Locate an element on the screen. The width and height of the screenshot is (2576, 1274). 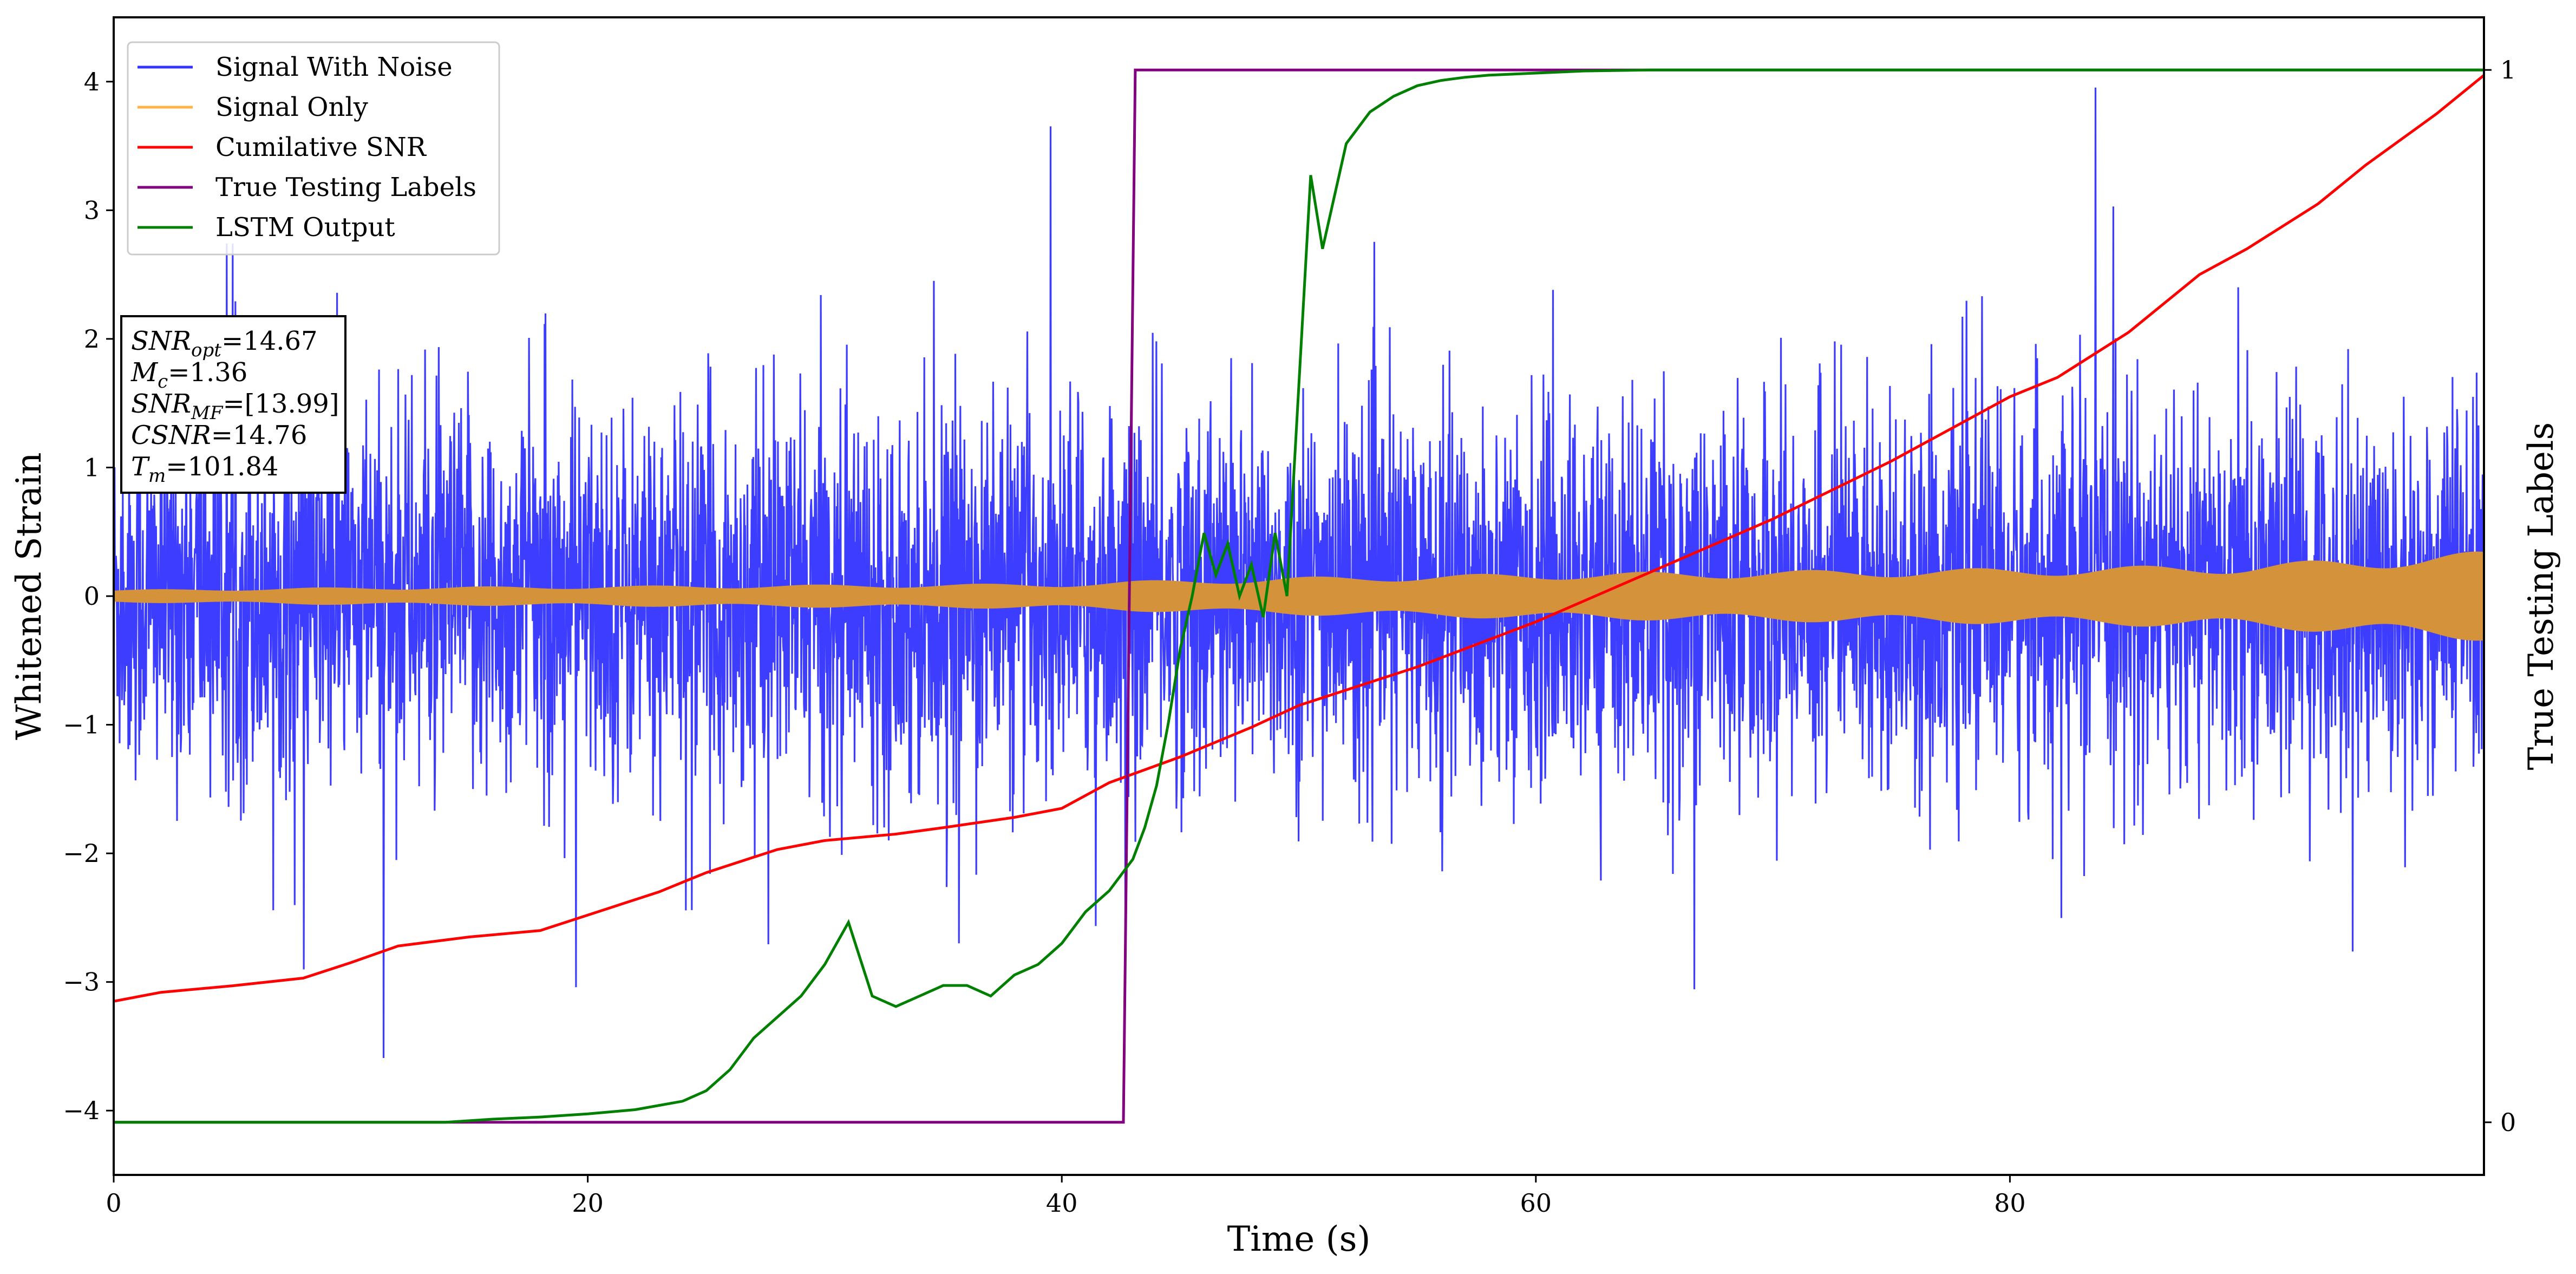
x-axis: 0 20 40 60 80 is located at coordinates (1066, 1196).